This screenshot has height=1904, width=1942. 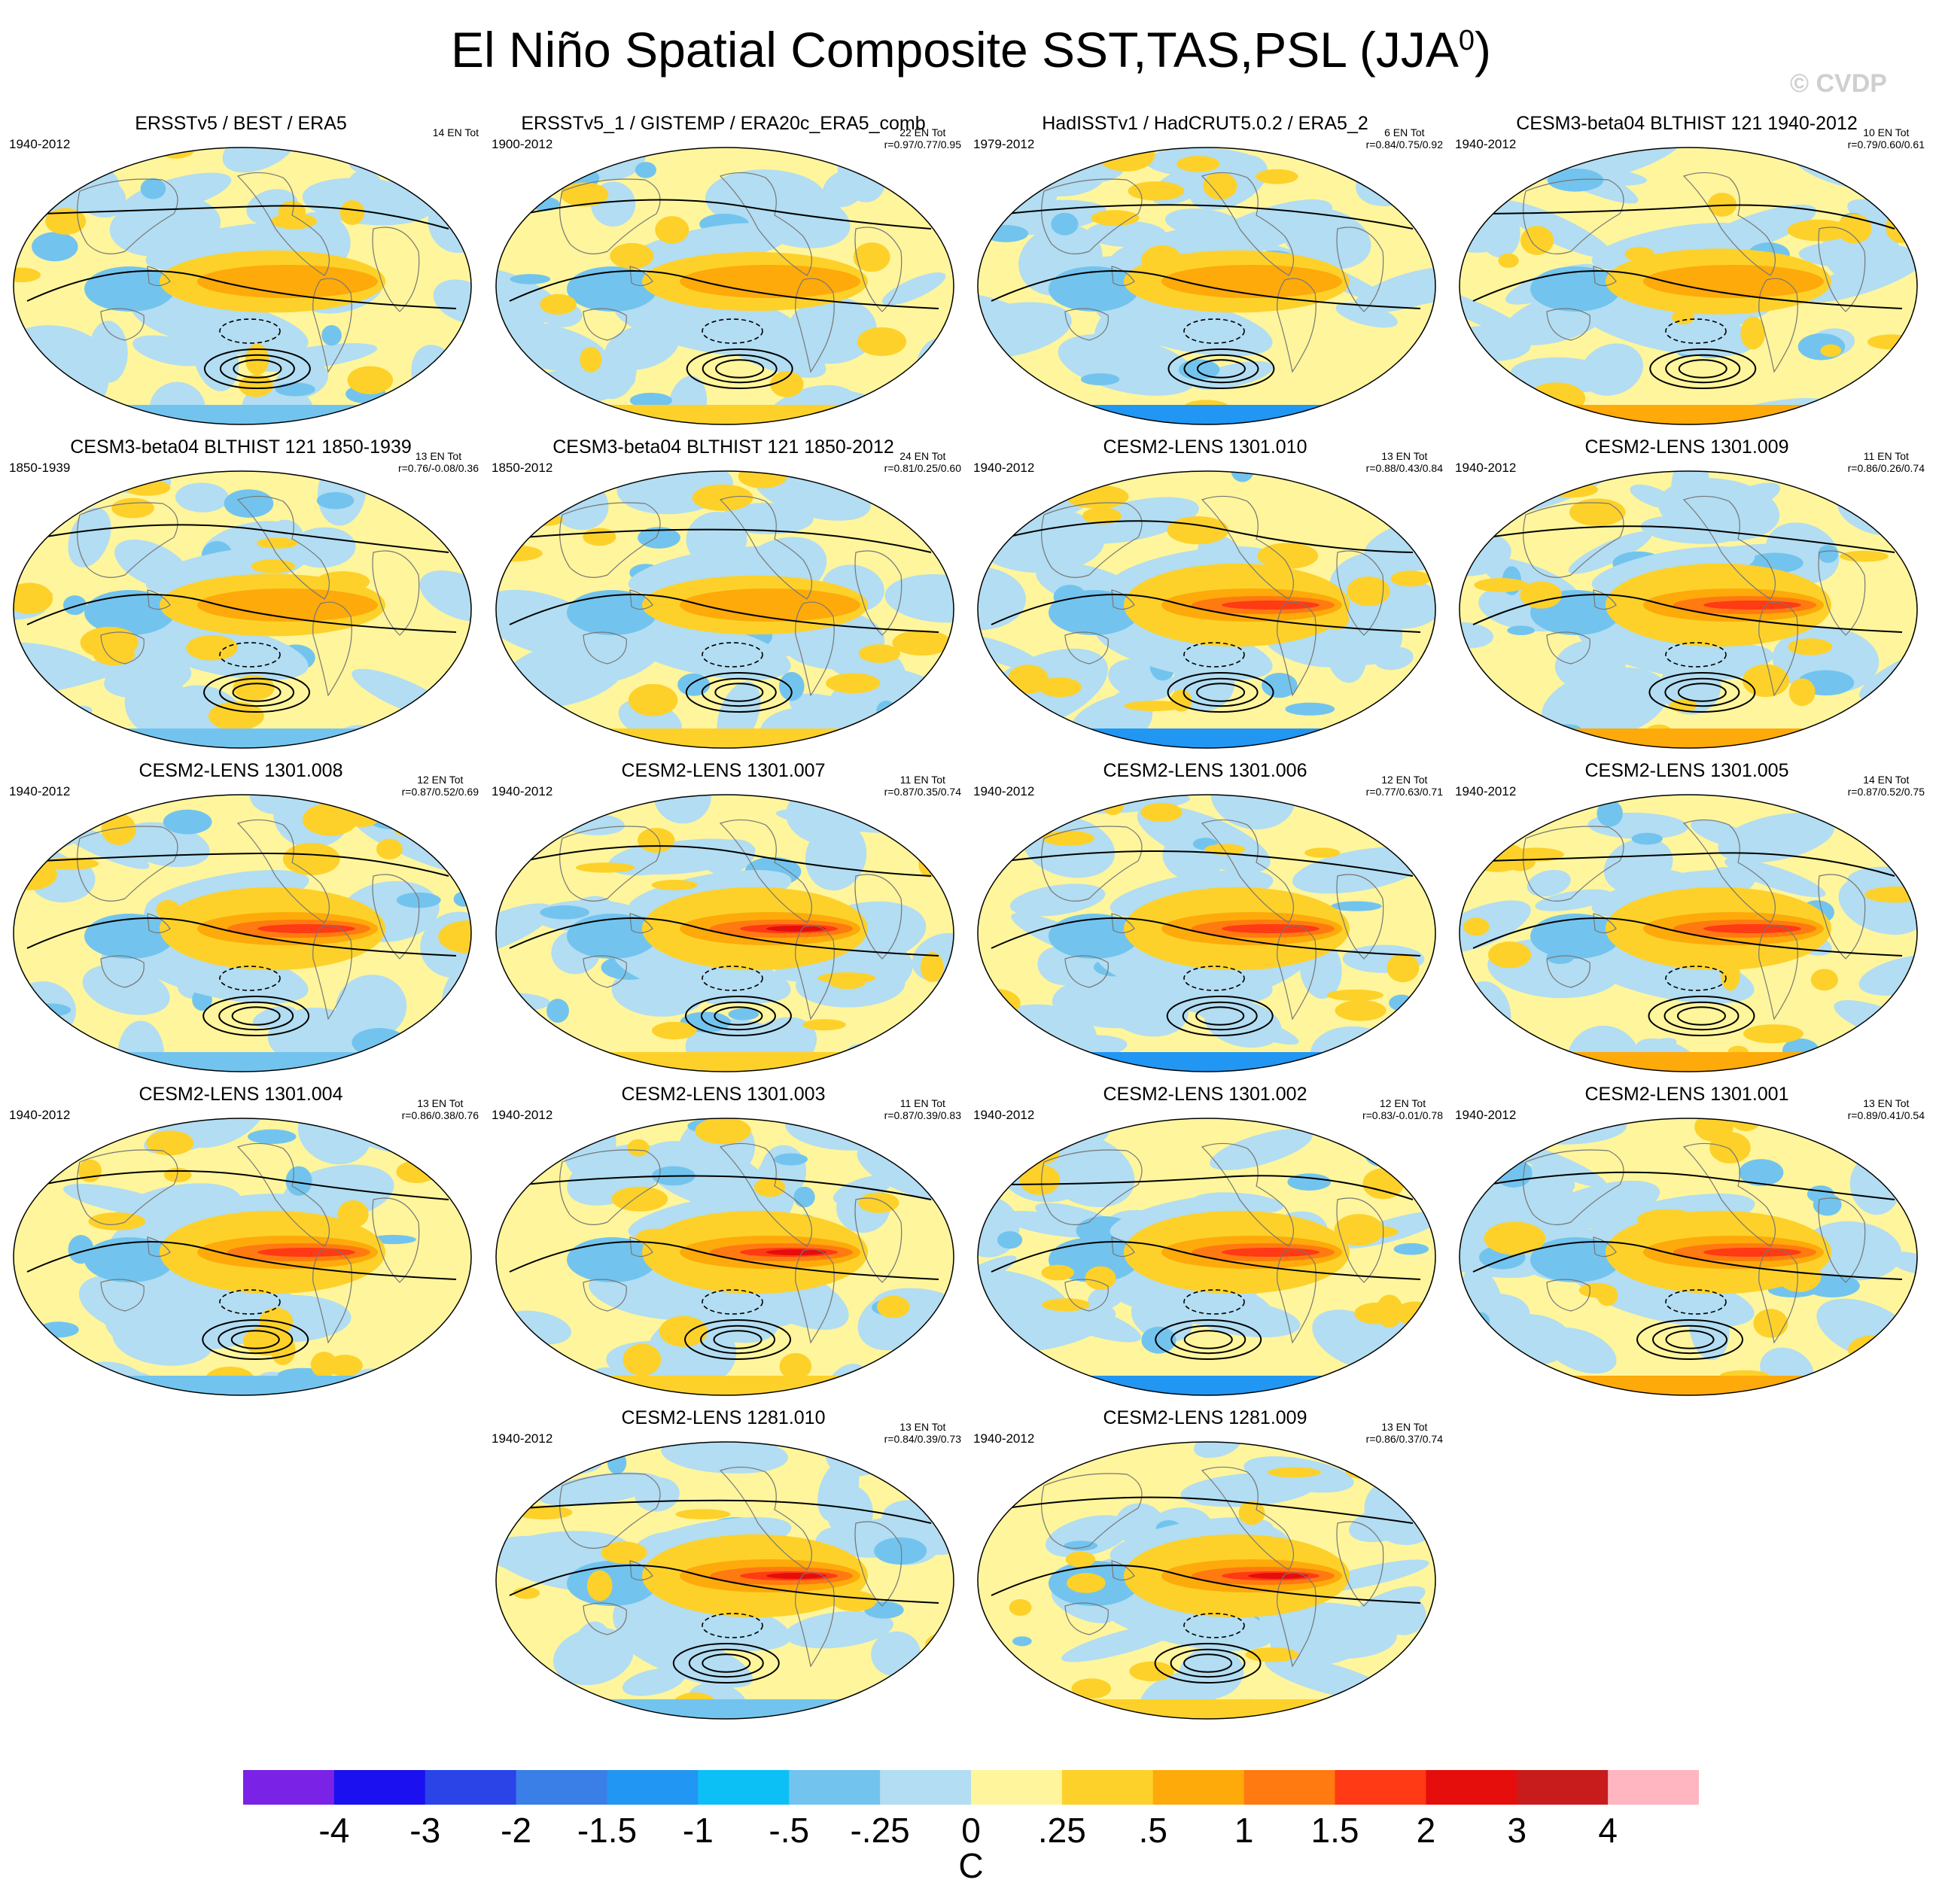 I want to click on panel-event-count: 10 EN Tot, so click(x=1886, y=132).